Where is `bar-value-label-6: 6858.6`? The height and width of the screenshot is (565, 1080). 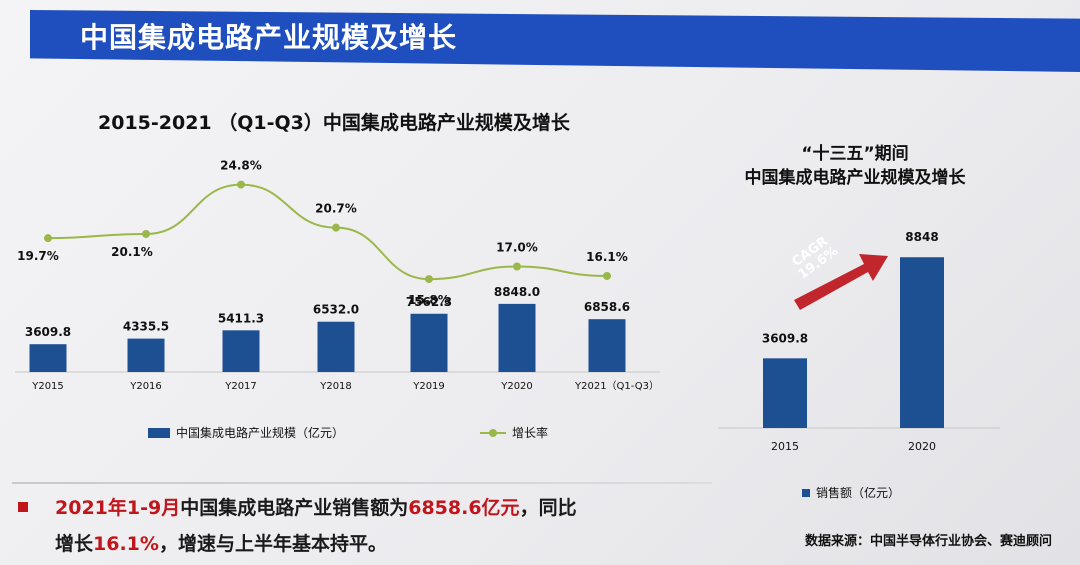
bar-value-label-6: 6858.6 is located at coordinates (607, 307).